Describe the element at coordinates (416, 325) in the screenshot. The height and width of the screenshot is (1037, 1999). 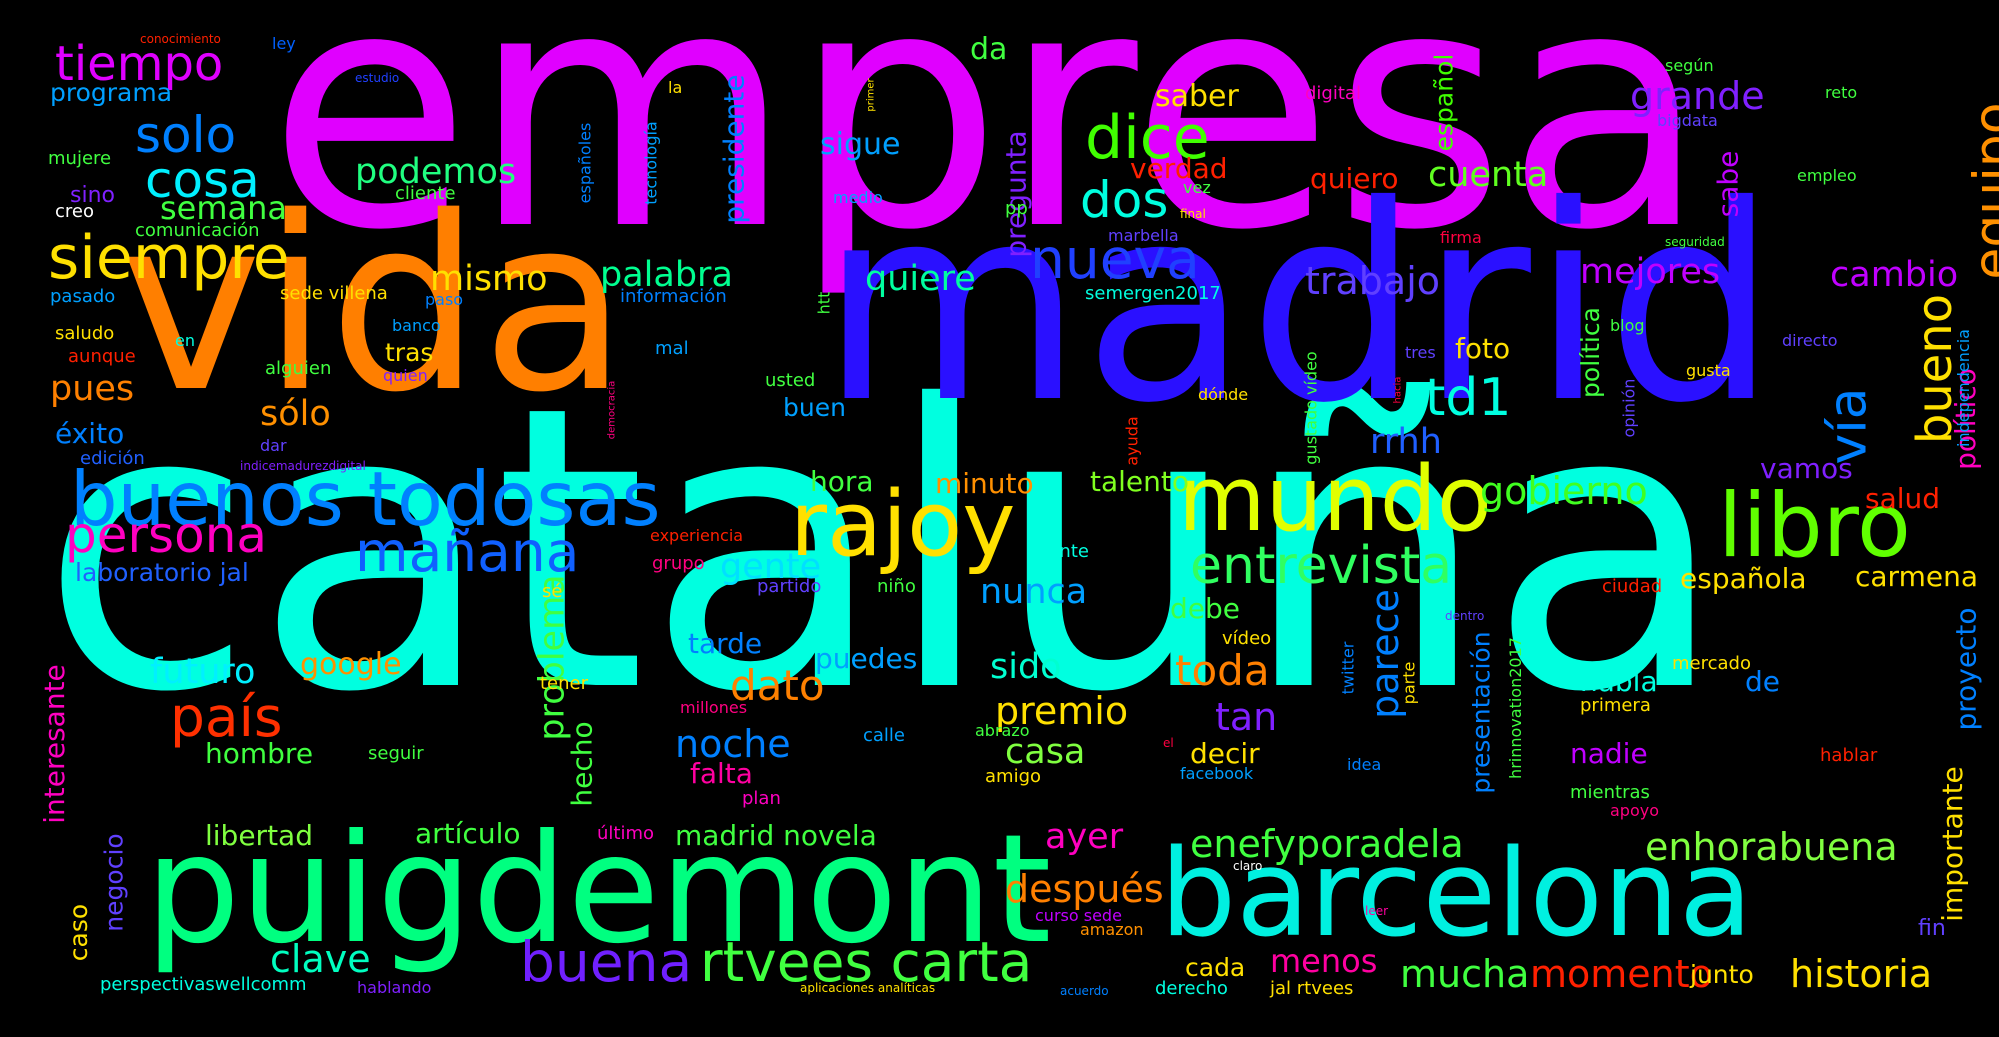
I see `word-banco: banco` at that location.